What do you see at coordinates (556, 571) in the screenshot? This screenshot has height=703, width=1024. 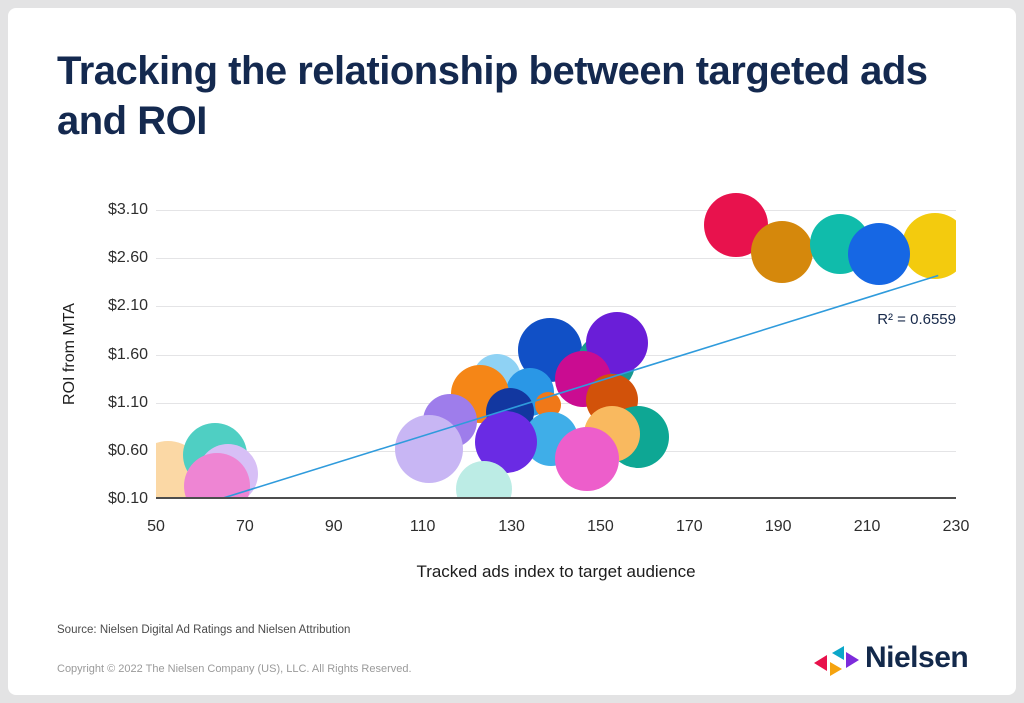 I see `x-axis-title: Tracked ads index to target audience` at bounding box center [556, 571].